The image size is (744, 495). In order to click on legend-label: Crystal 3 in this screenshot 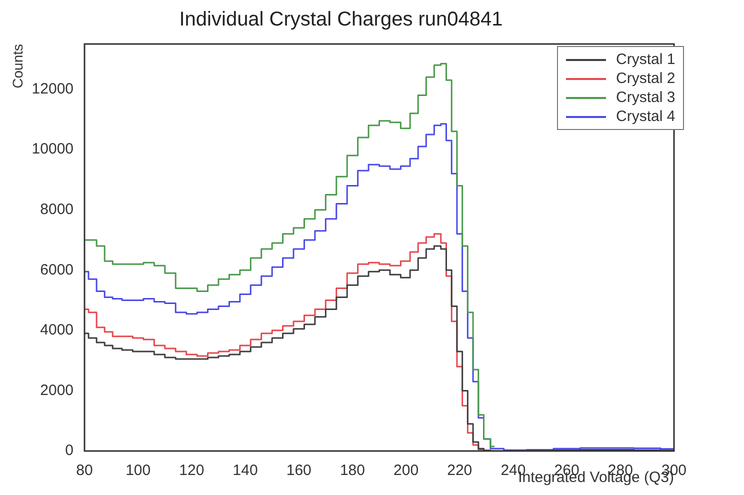, I will do `click(646, 97)`.